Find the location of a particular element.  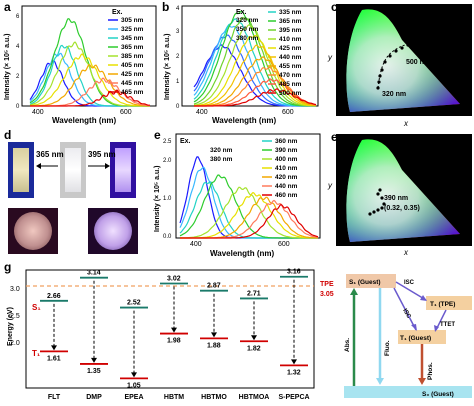

panel-b-ylabel: Intensity (× 10⁵ a.u.) is located at coordinates (167, 67).